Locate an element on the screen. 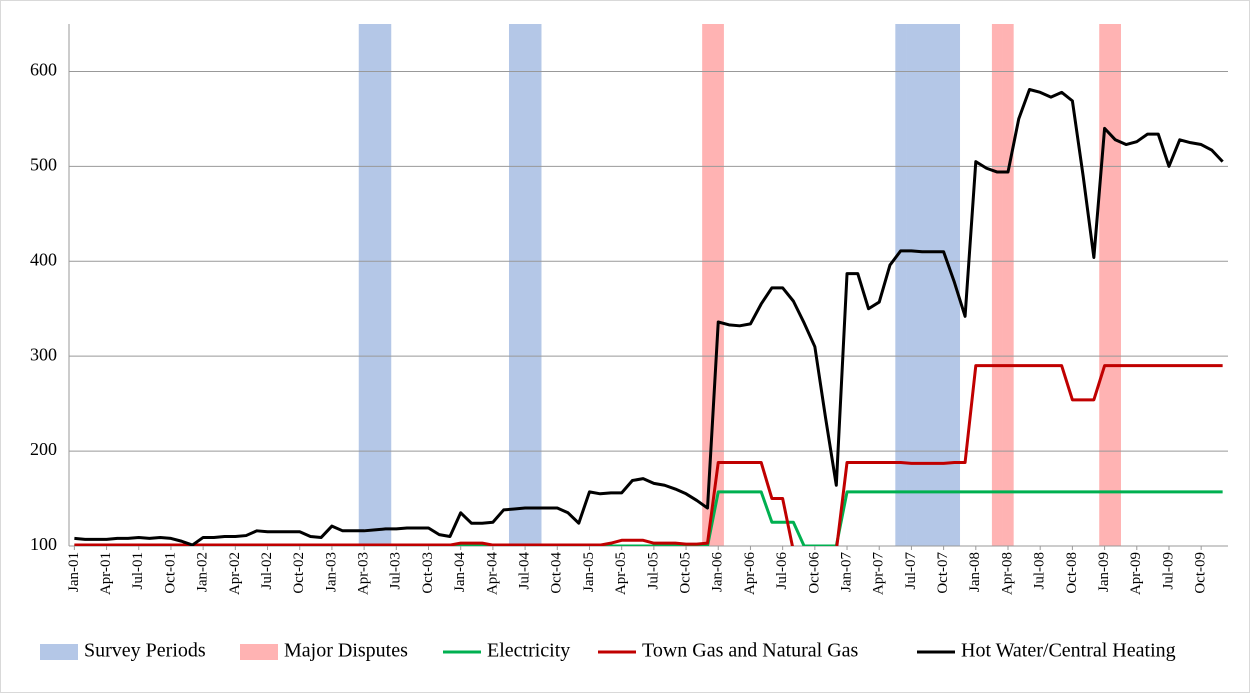  x-tick-label: Jul-05 is located at coordinates (653, 571).